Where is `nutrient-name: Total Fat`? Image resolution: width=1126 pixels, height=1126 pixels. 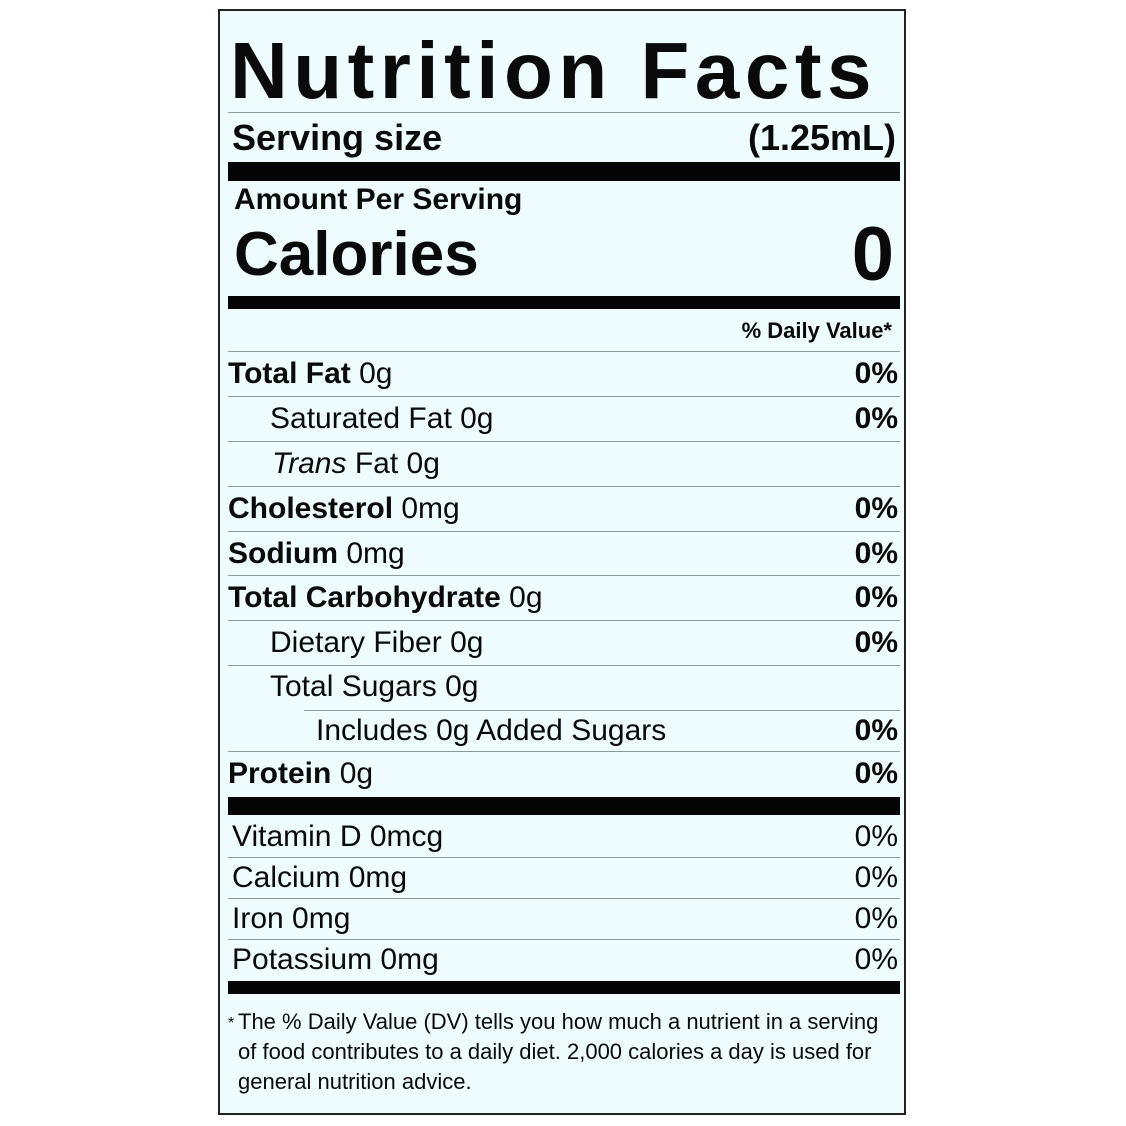
nutrient-name: Total Fat is located at coordinates (289, 373).